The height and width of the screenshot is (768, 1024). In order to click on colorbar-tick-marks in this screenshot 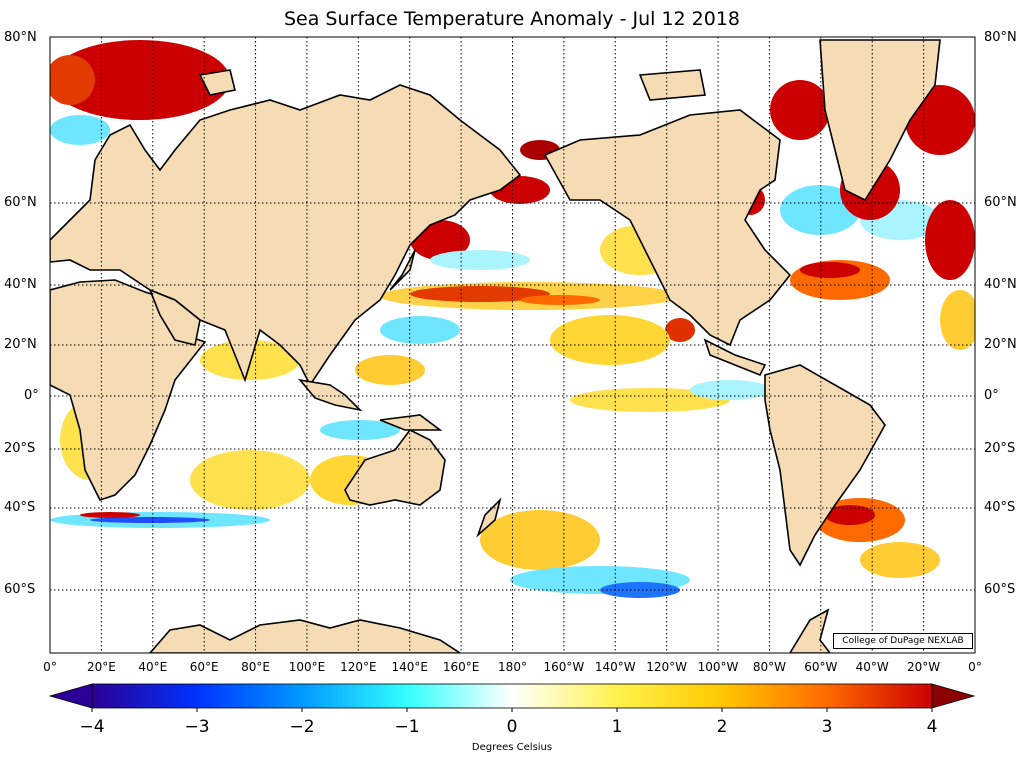, I will do `click(512, 710)`.